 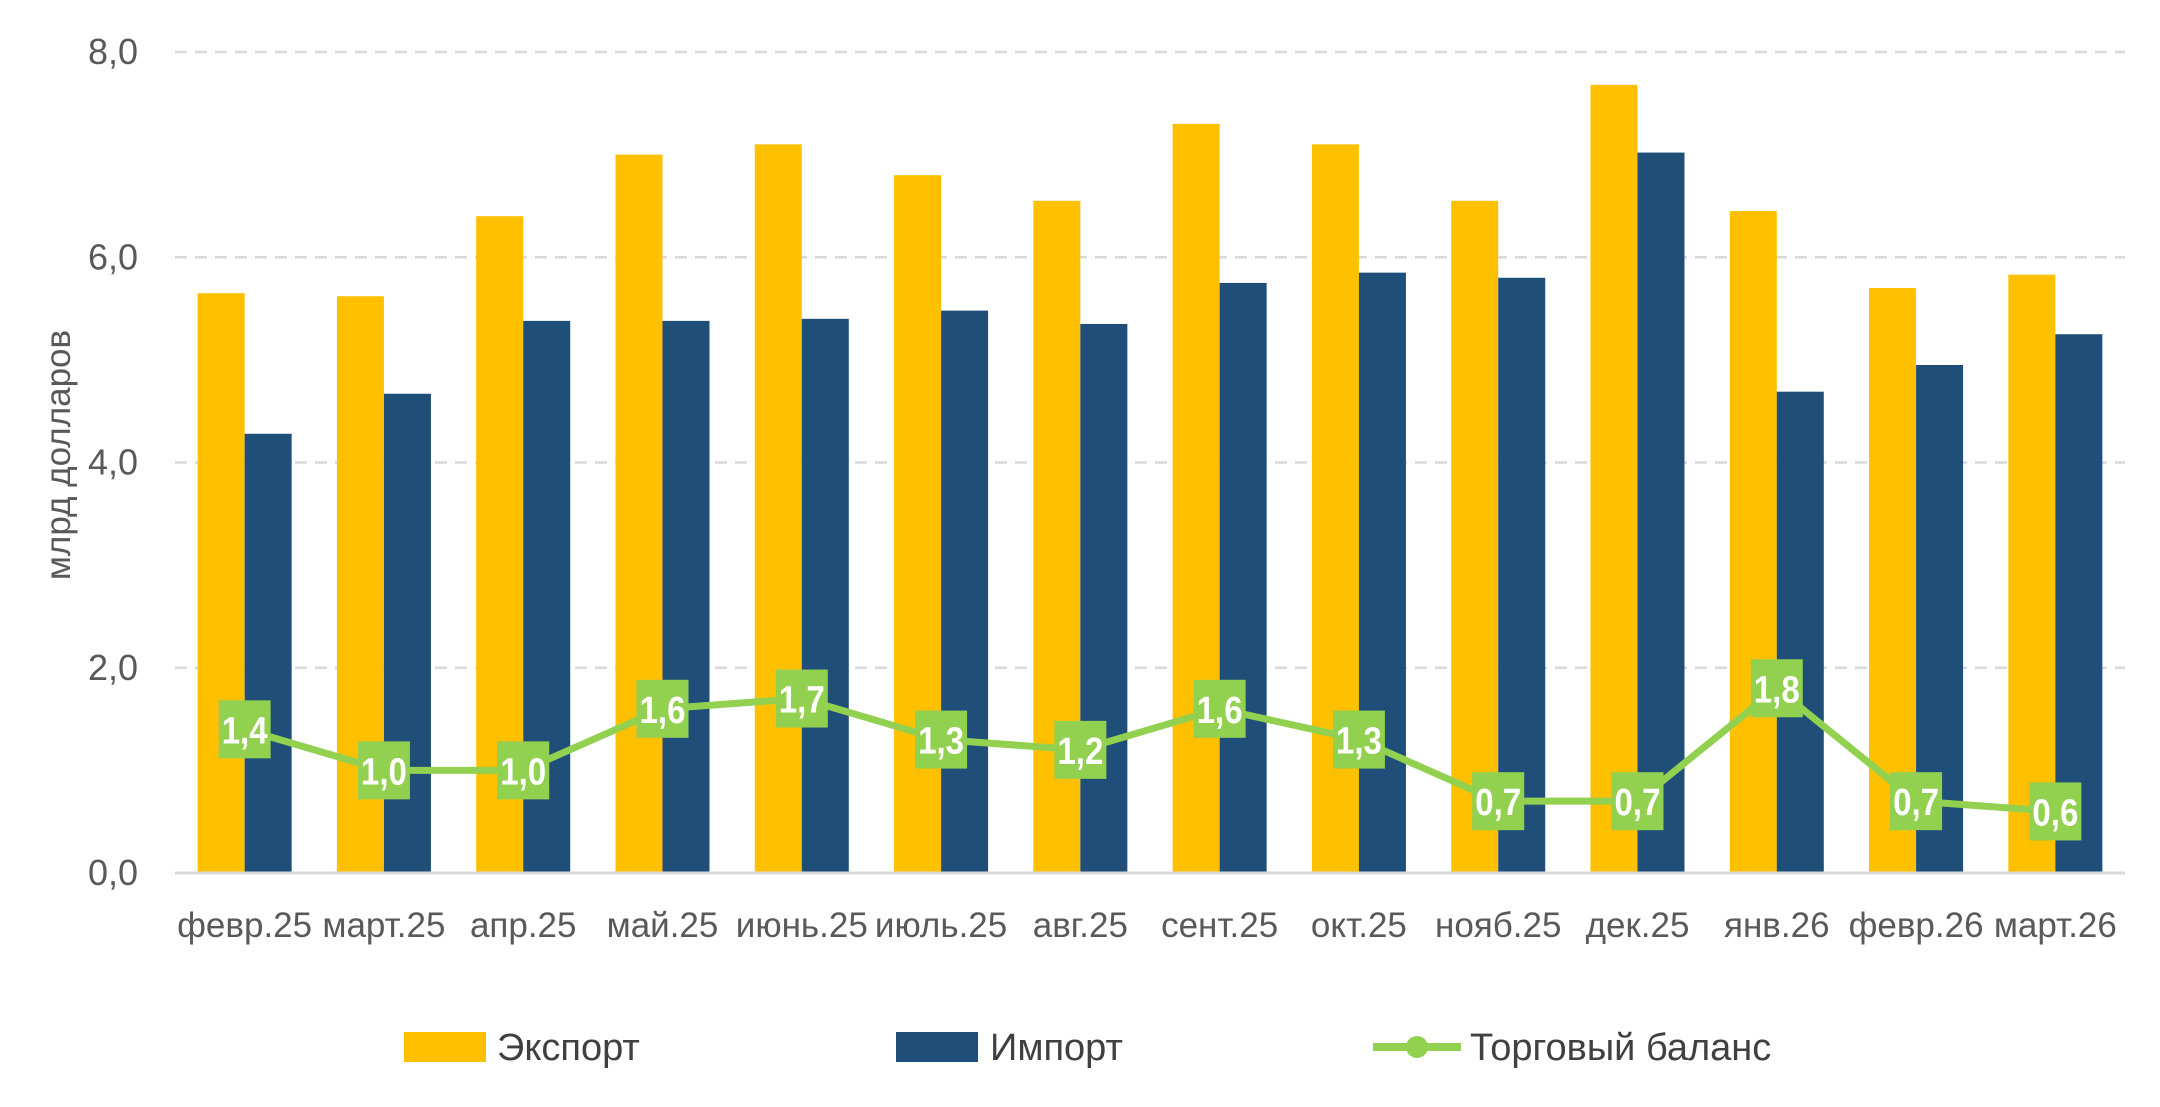 I want to click on balance-data-label: 1,4, so click(x=244, y=729).